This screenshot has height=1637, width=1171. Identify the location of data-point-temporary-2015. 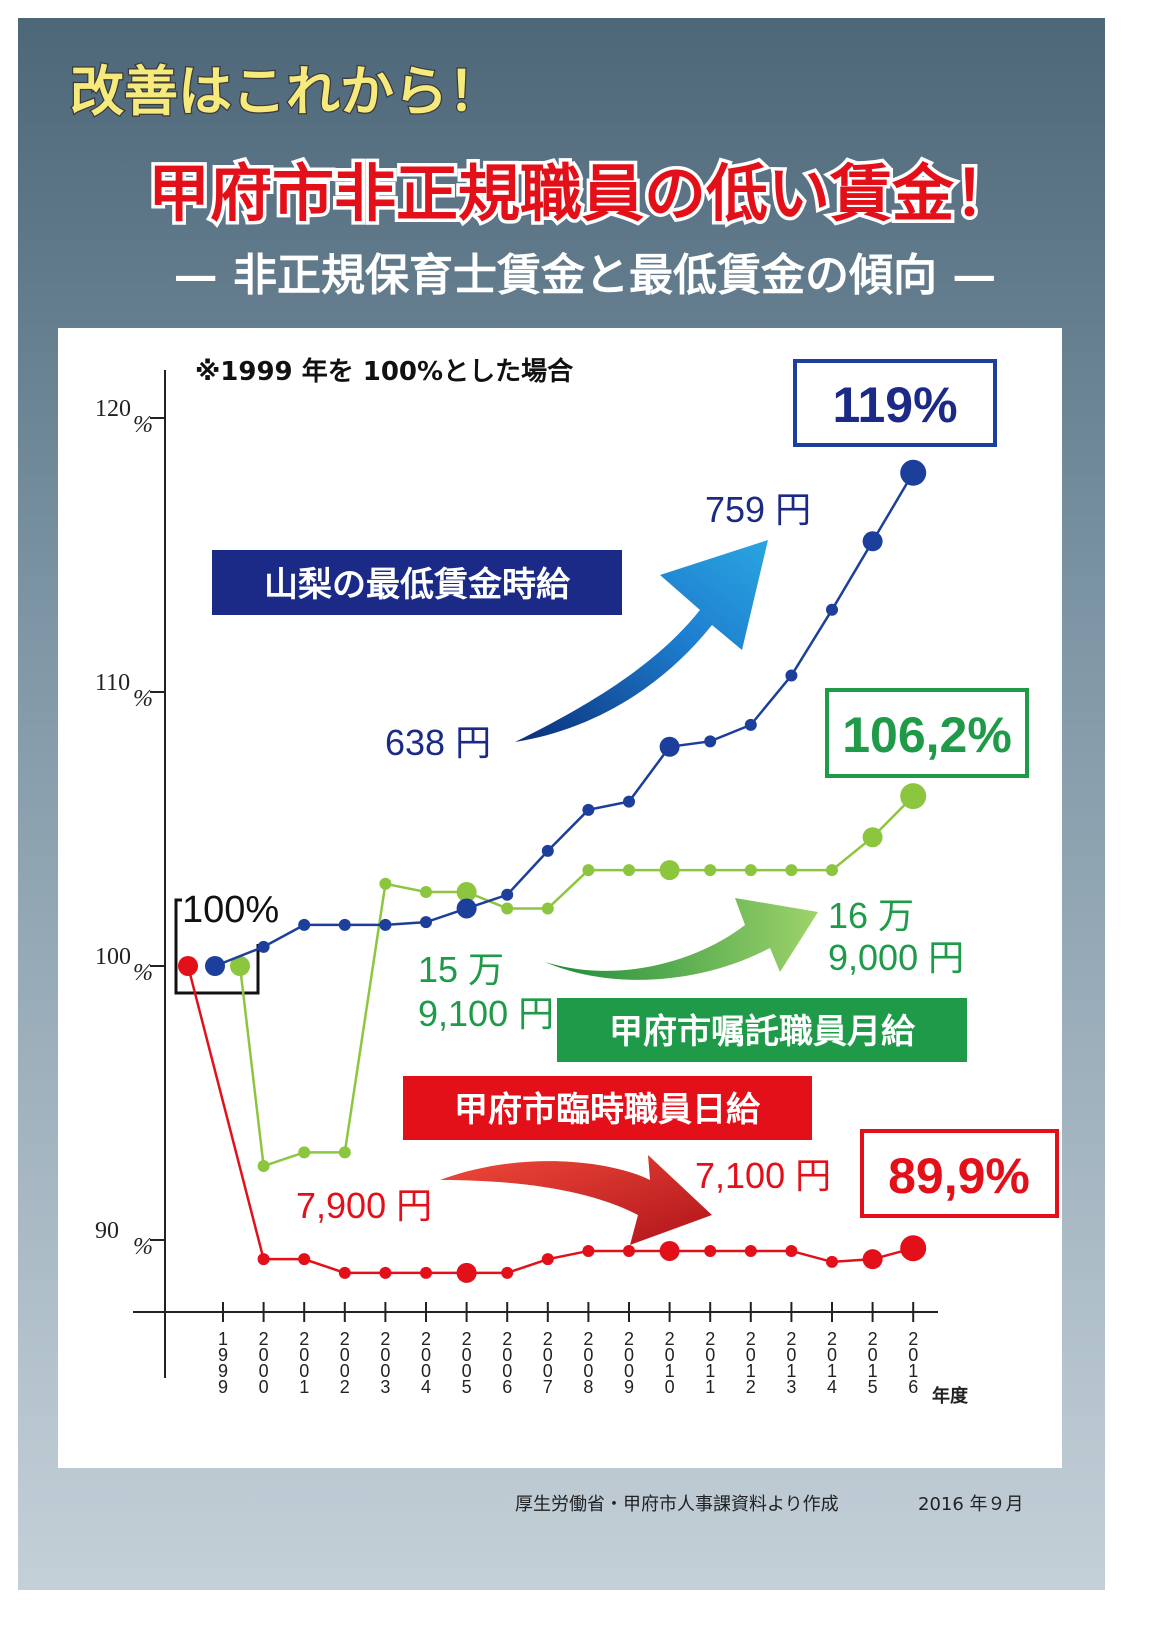
(872, 1259).